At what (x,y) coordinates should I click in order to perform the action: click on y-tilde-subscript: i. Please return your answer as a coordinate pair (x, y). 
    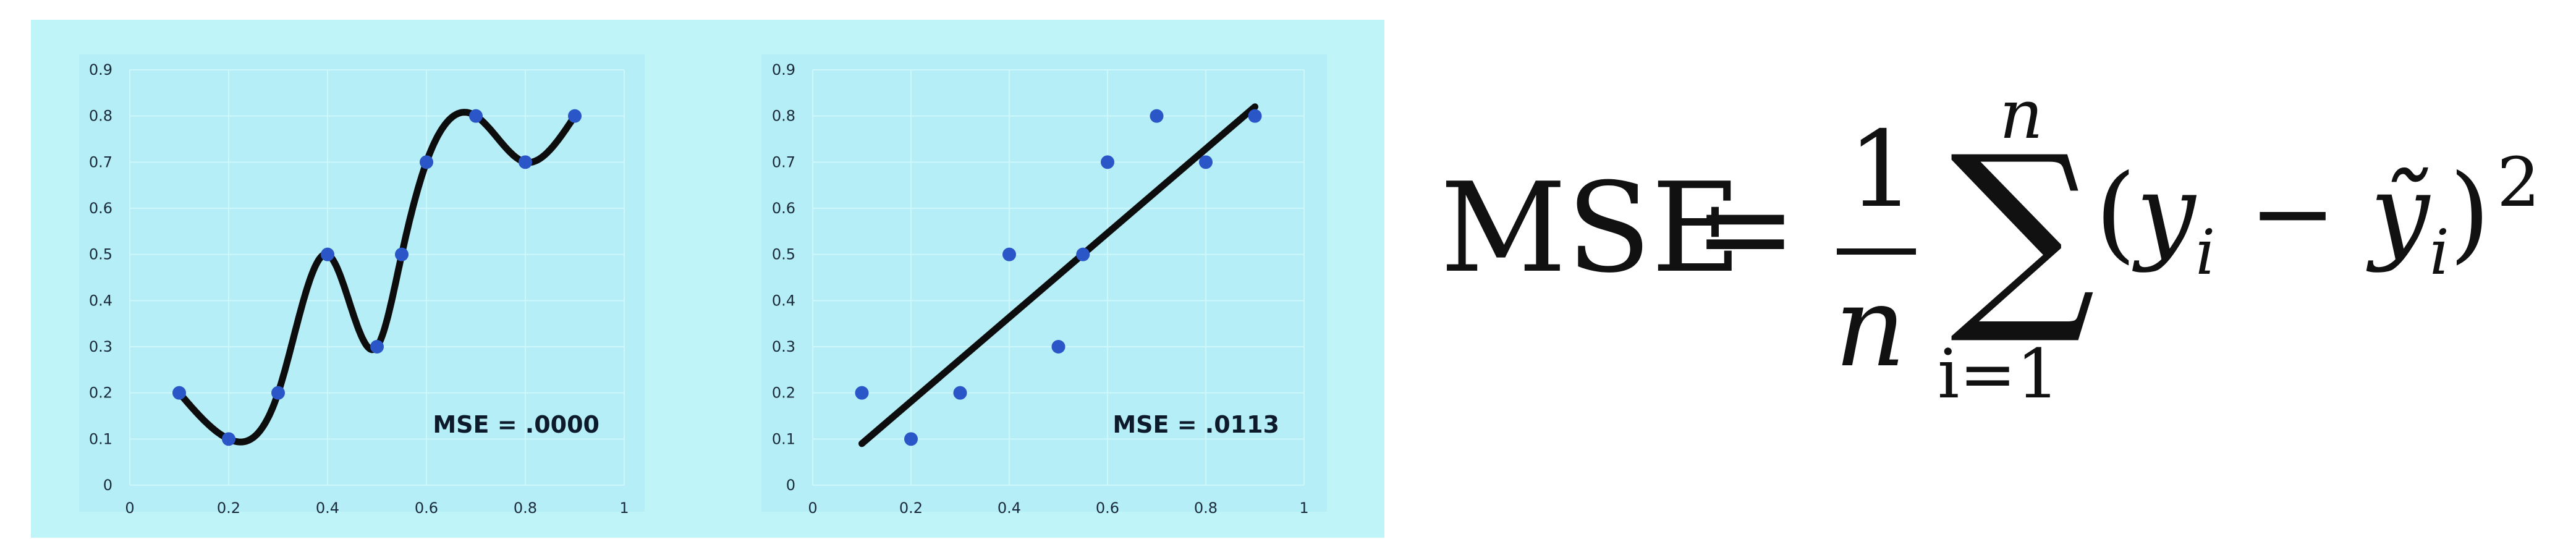
    Looking at the image, I should click on (2439, 252).